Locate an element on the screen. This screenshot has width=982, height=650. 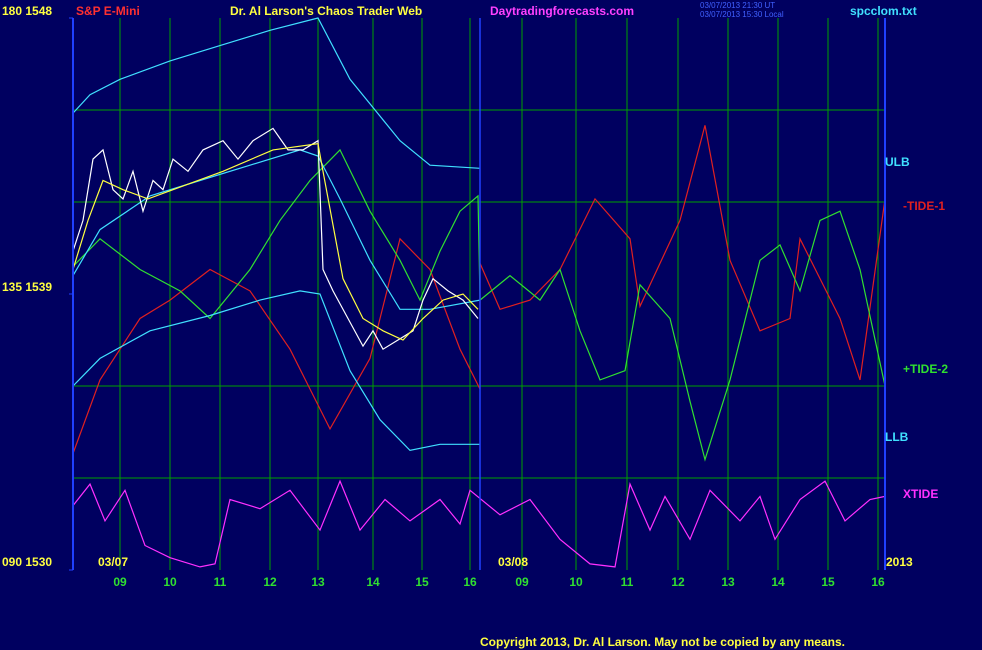
annotation: 03/08 is located at coordinates (513, 562).